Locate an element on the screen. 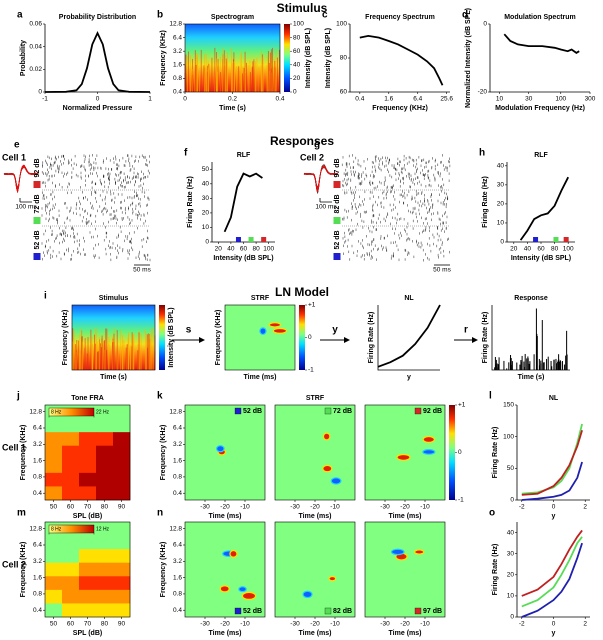 The image size is (603, 640). y-tick-label: 0.02 is located at coordinates (35, 69).